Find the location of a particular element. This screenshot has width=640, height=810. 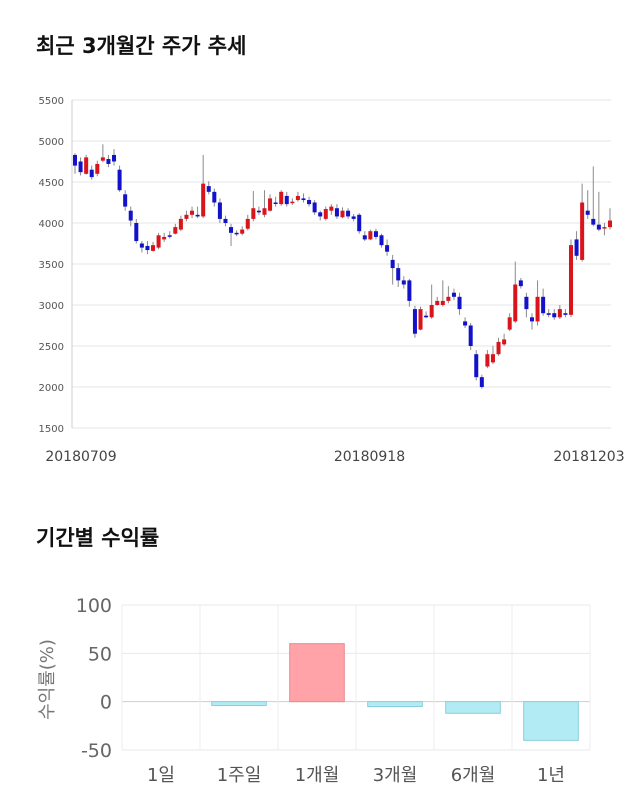

x-tick-label: 6개월 is located at coordinates (473, 775).